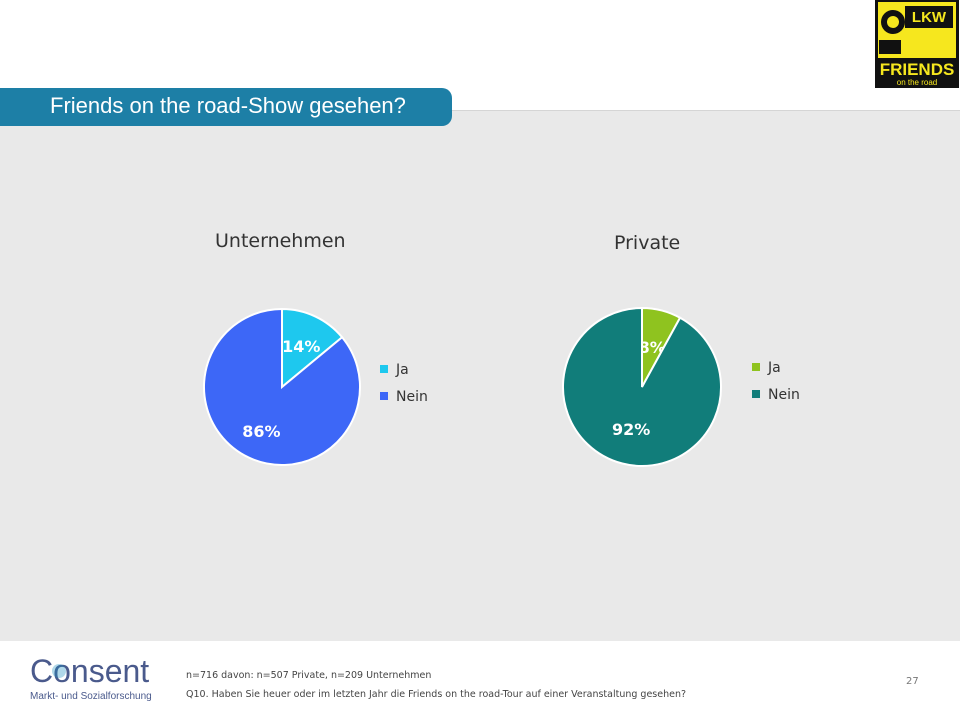  Describe the element at coordinates (647, 243) in the screenshot. I see `chart-title-private: Private` at that location.